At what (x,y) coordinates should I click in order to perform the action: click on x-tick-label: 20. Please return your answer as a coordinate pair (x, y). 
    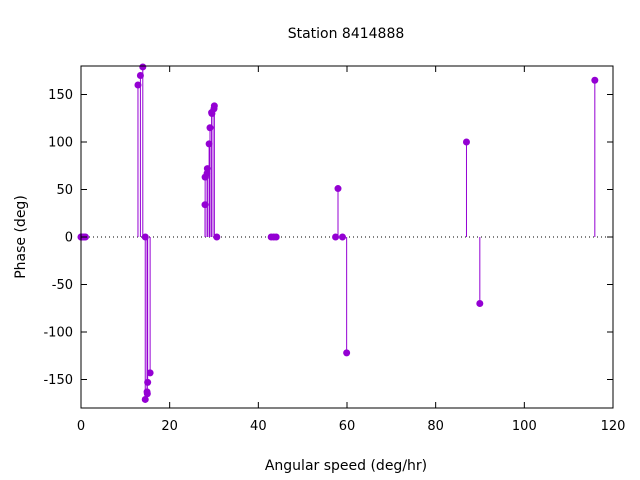
    Looking at the image, I should click on (169, 426).